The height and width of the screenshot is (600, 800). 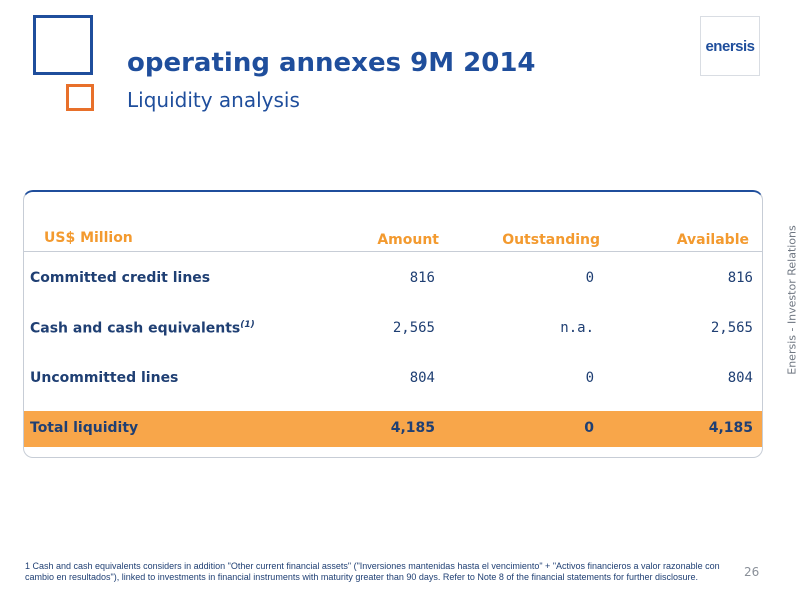 I want to click on page-title: operating annexes 9M 2014, so click(x=331, y=63).